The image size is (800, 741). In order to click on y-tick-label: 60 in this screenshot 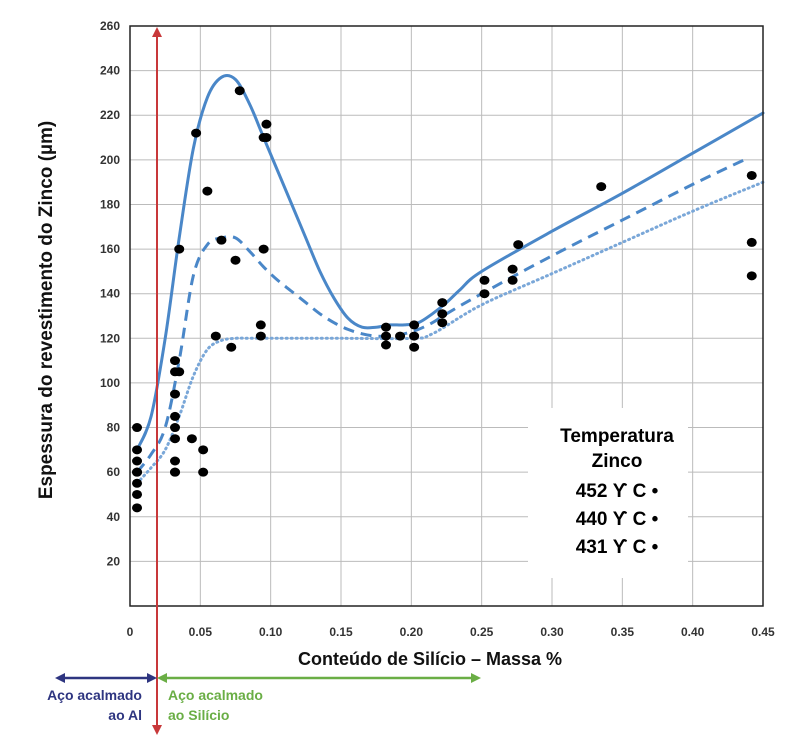, I will do `click(114, 472)`.